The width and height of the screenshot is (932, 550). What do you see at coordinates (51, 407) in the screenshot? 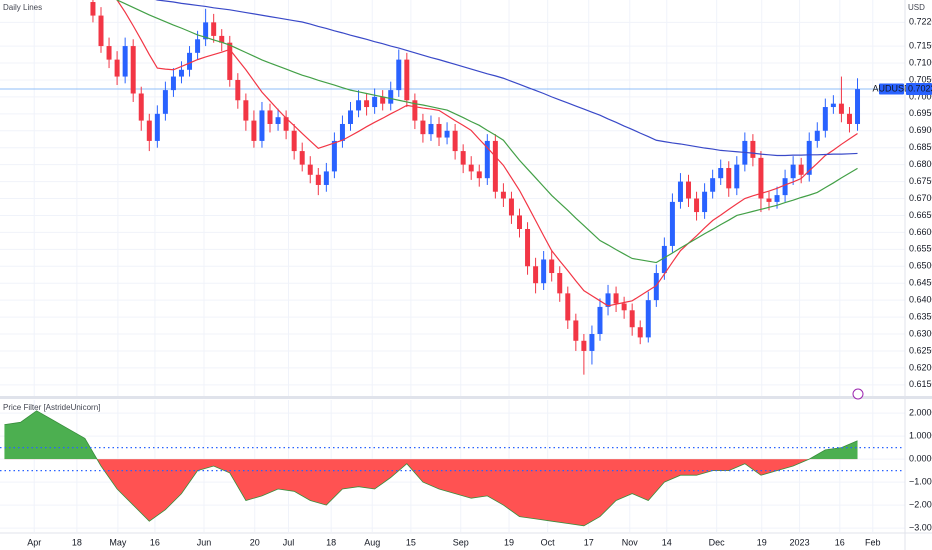
I see `indicator-title: Price Filter [AstrideUnicorn]` at bounding box center [51, 407].